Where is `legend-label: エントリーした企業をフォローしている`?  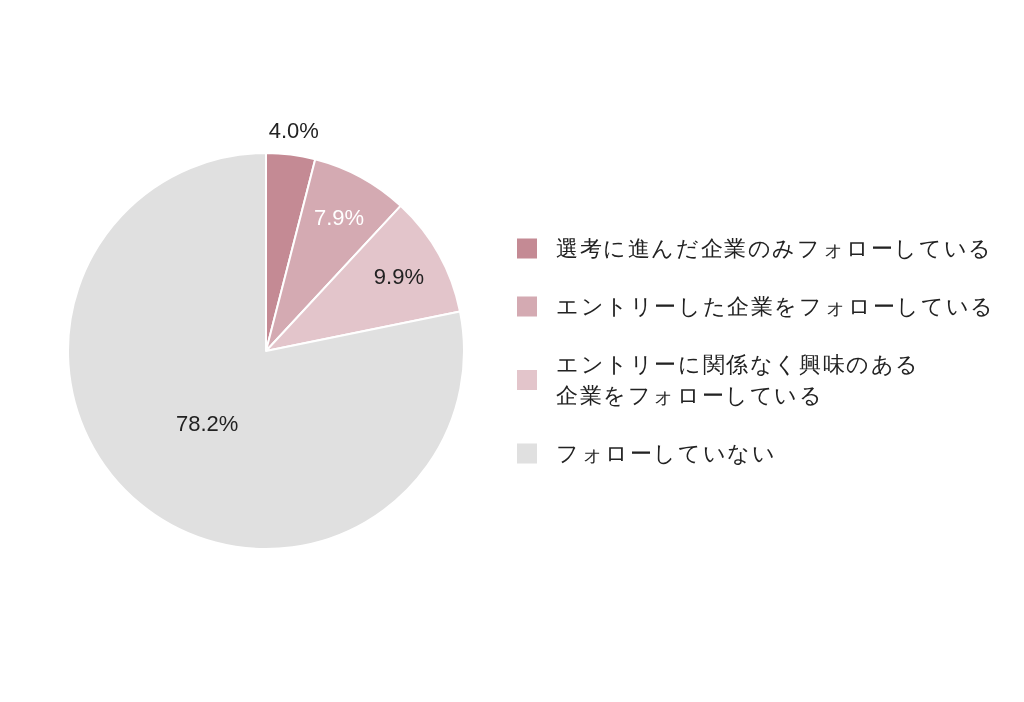 legend-label: エントリーした企業をフォローしている is located at coordinates (775, 306).